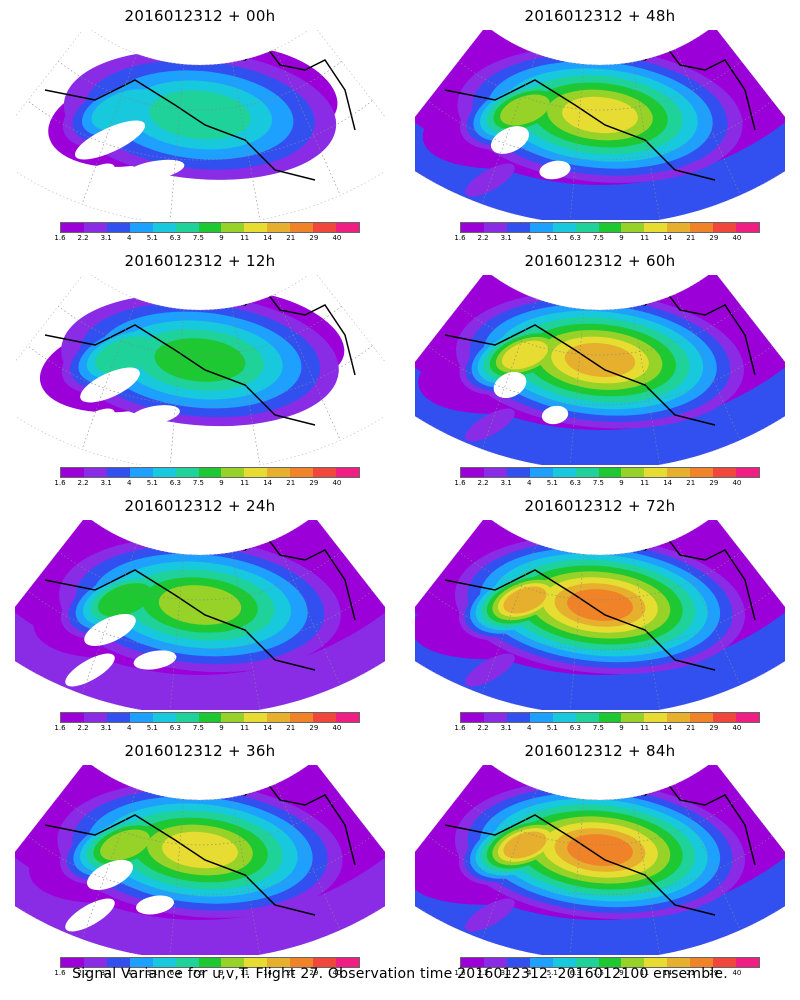 This screenshot has height=1000, width=800. What do you see at coordinates (200, 261) in the screenshot?
I see `panel-title: 2016012312 + 12h` at bounding box center [200, 261].